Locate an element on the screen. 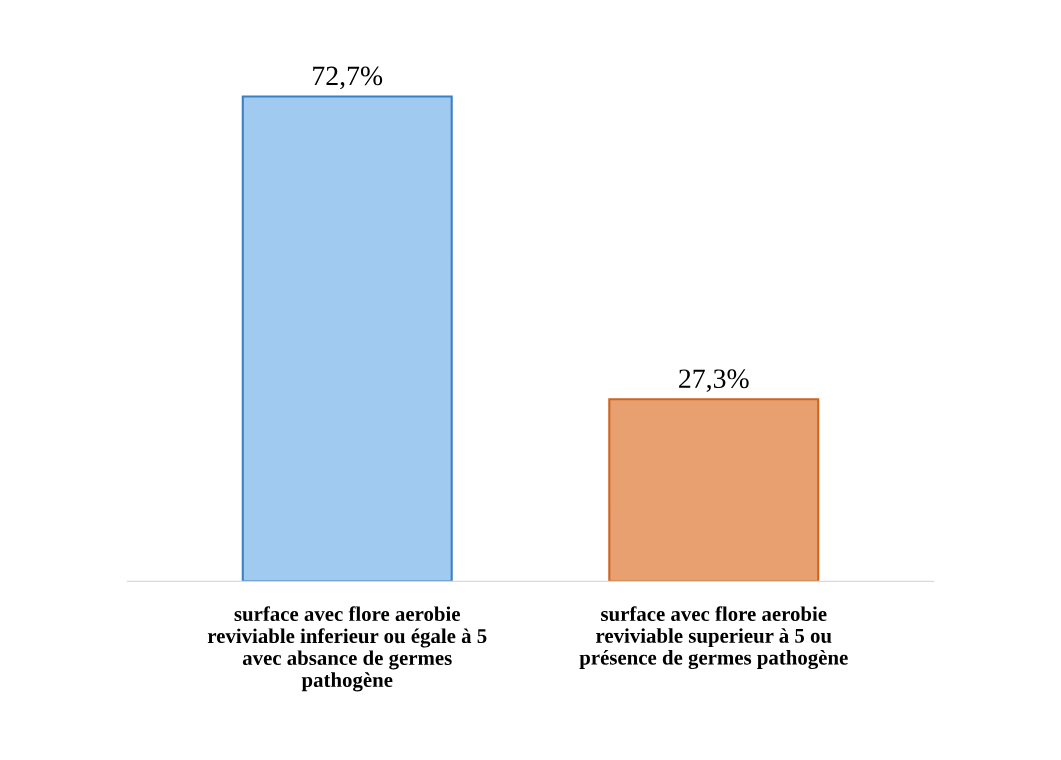 Image resolution: width=1061 pixels, height=760 pixels. data-label: 72,7% is located at coordinates (348, 78).